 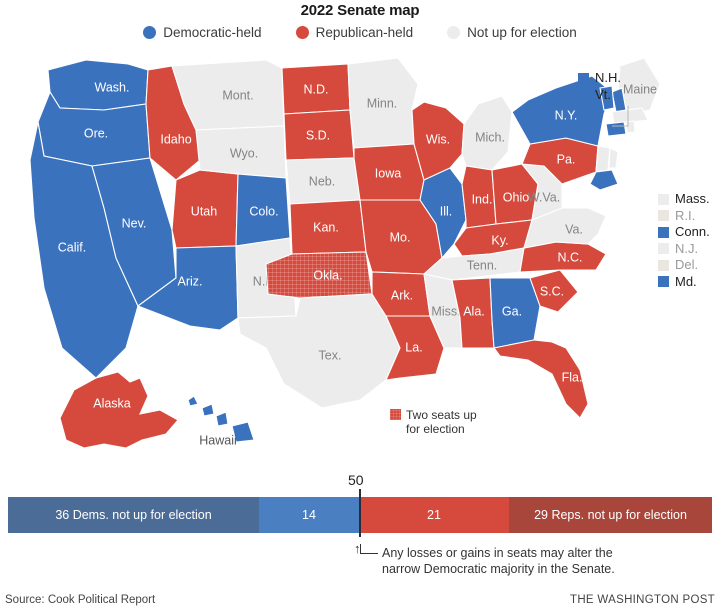 I want to click on legend-label-notup: Not up for election, so click(x=522, y=32).